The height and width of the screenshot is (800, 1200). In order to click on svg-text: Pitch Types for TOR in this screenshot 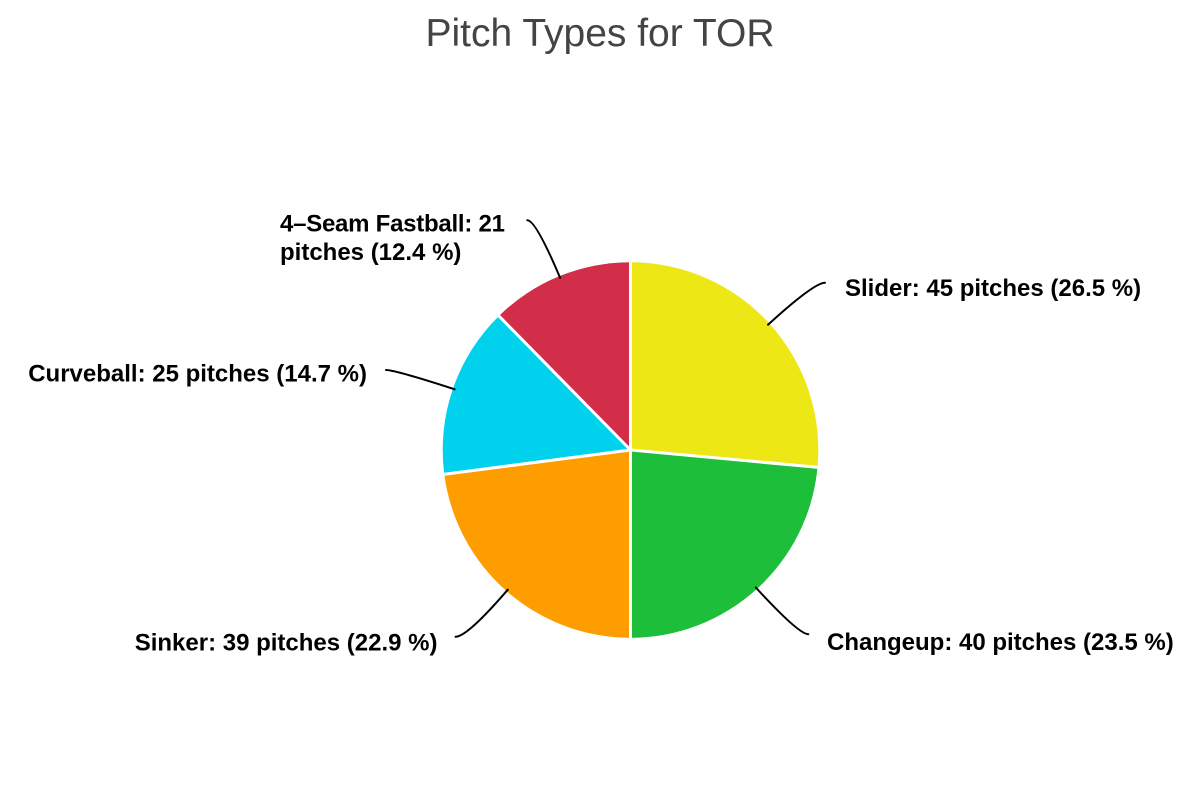, I will do `click(600, 33)`.